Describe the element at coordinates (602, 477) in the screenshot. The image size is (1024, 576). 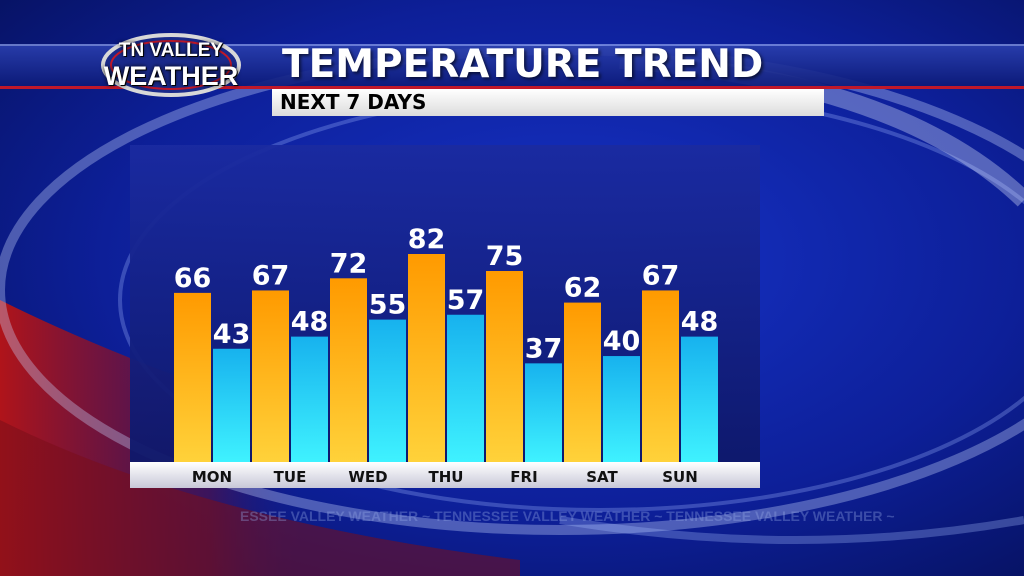
I see `category-label-sat: SAT` at that location.